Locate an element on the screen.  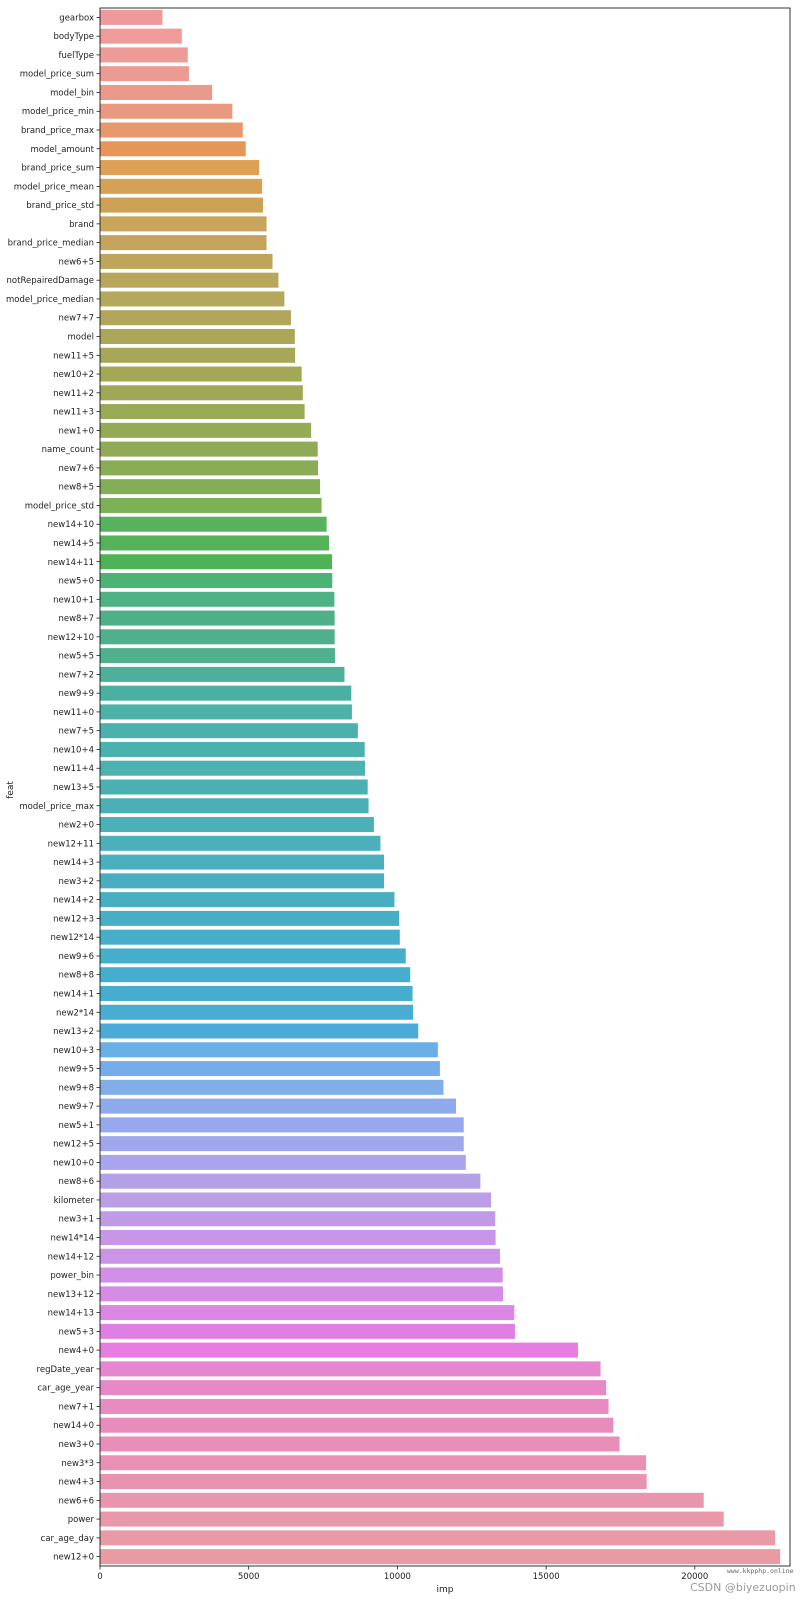
y-tick-label: new5+1 is located at coordinates (76, 1126).